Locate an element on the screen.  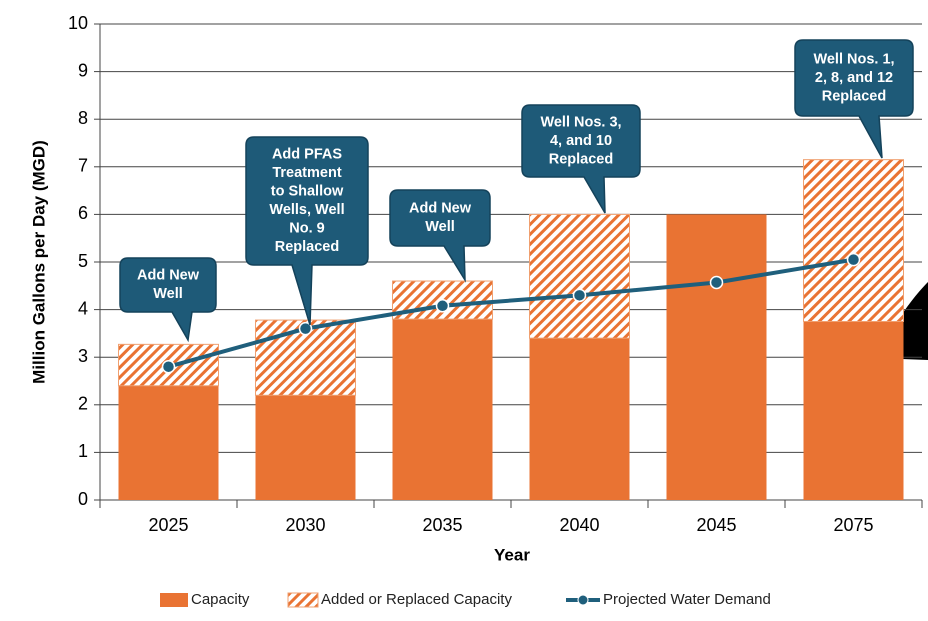
y-tick-label: 0 is located at coordinates (83, 499).